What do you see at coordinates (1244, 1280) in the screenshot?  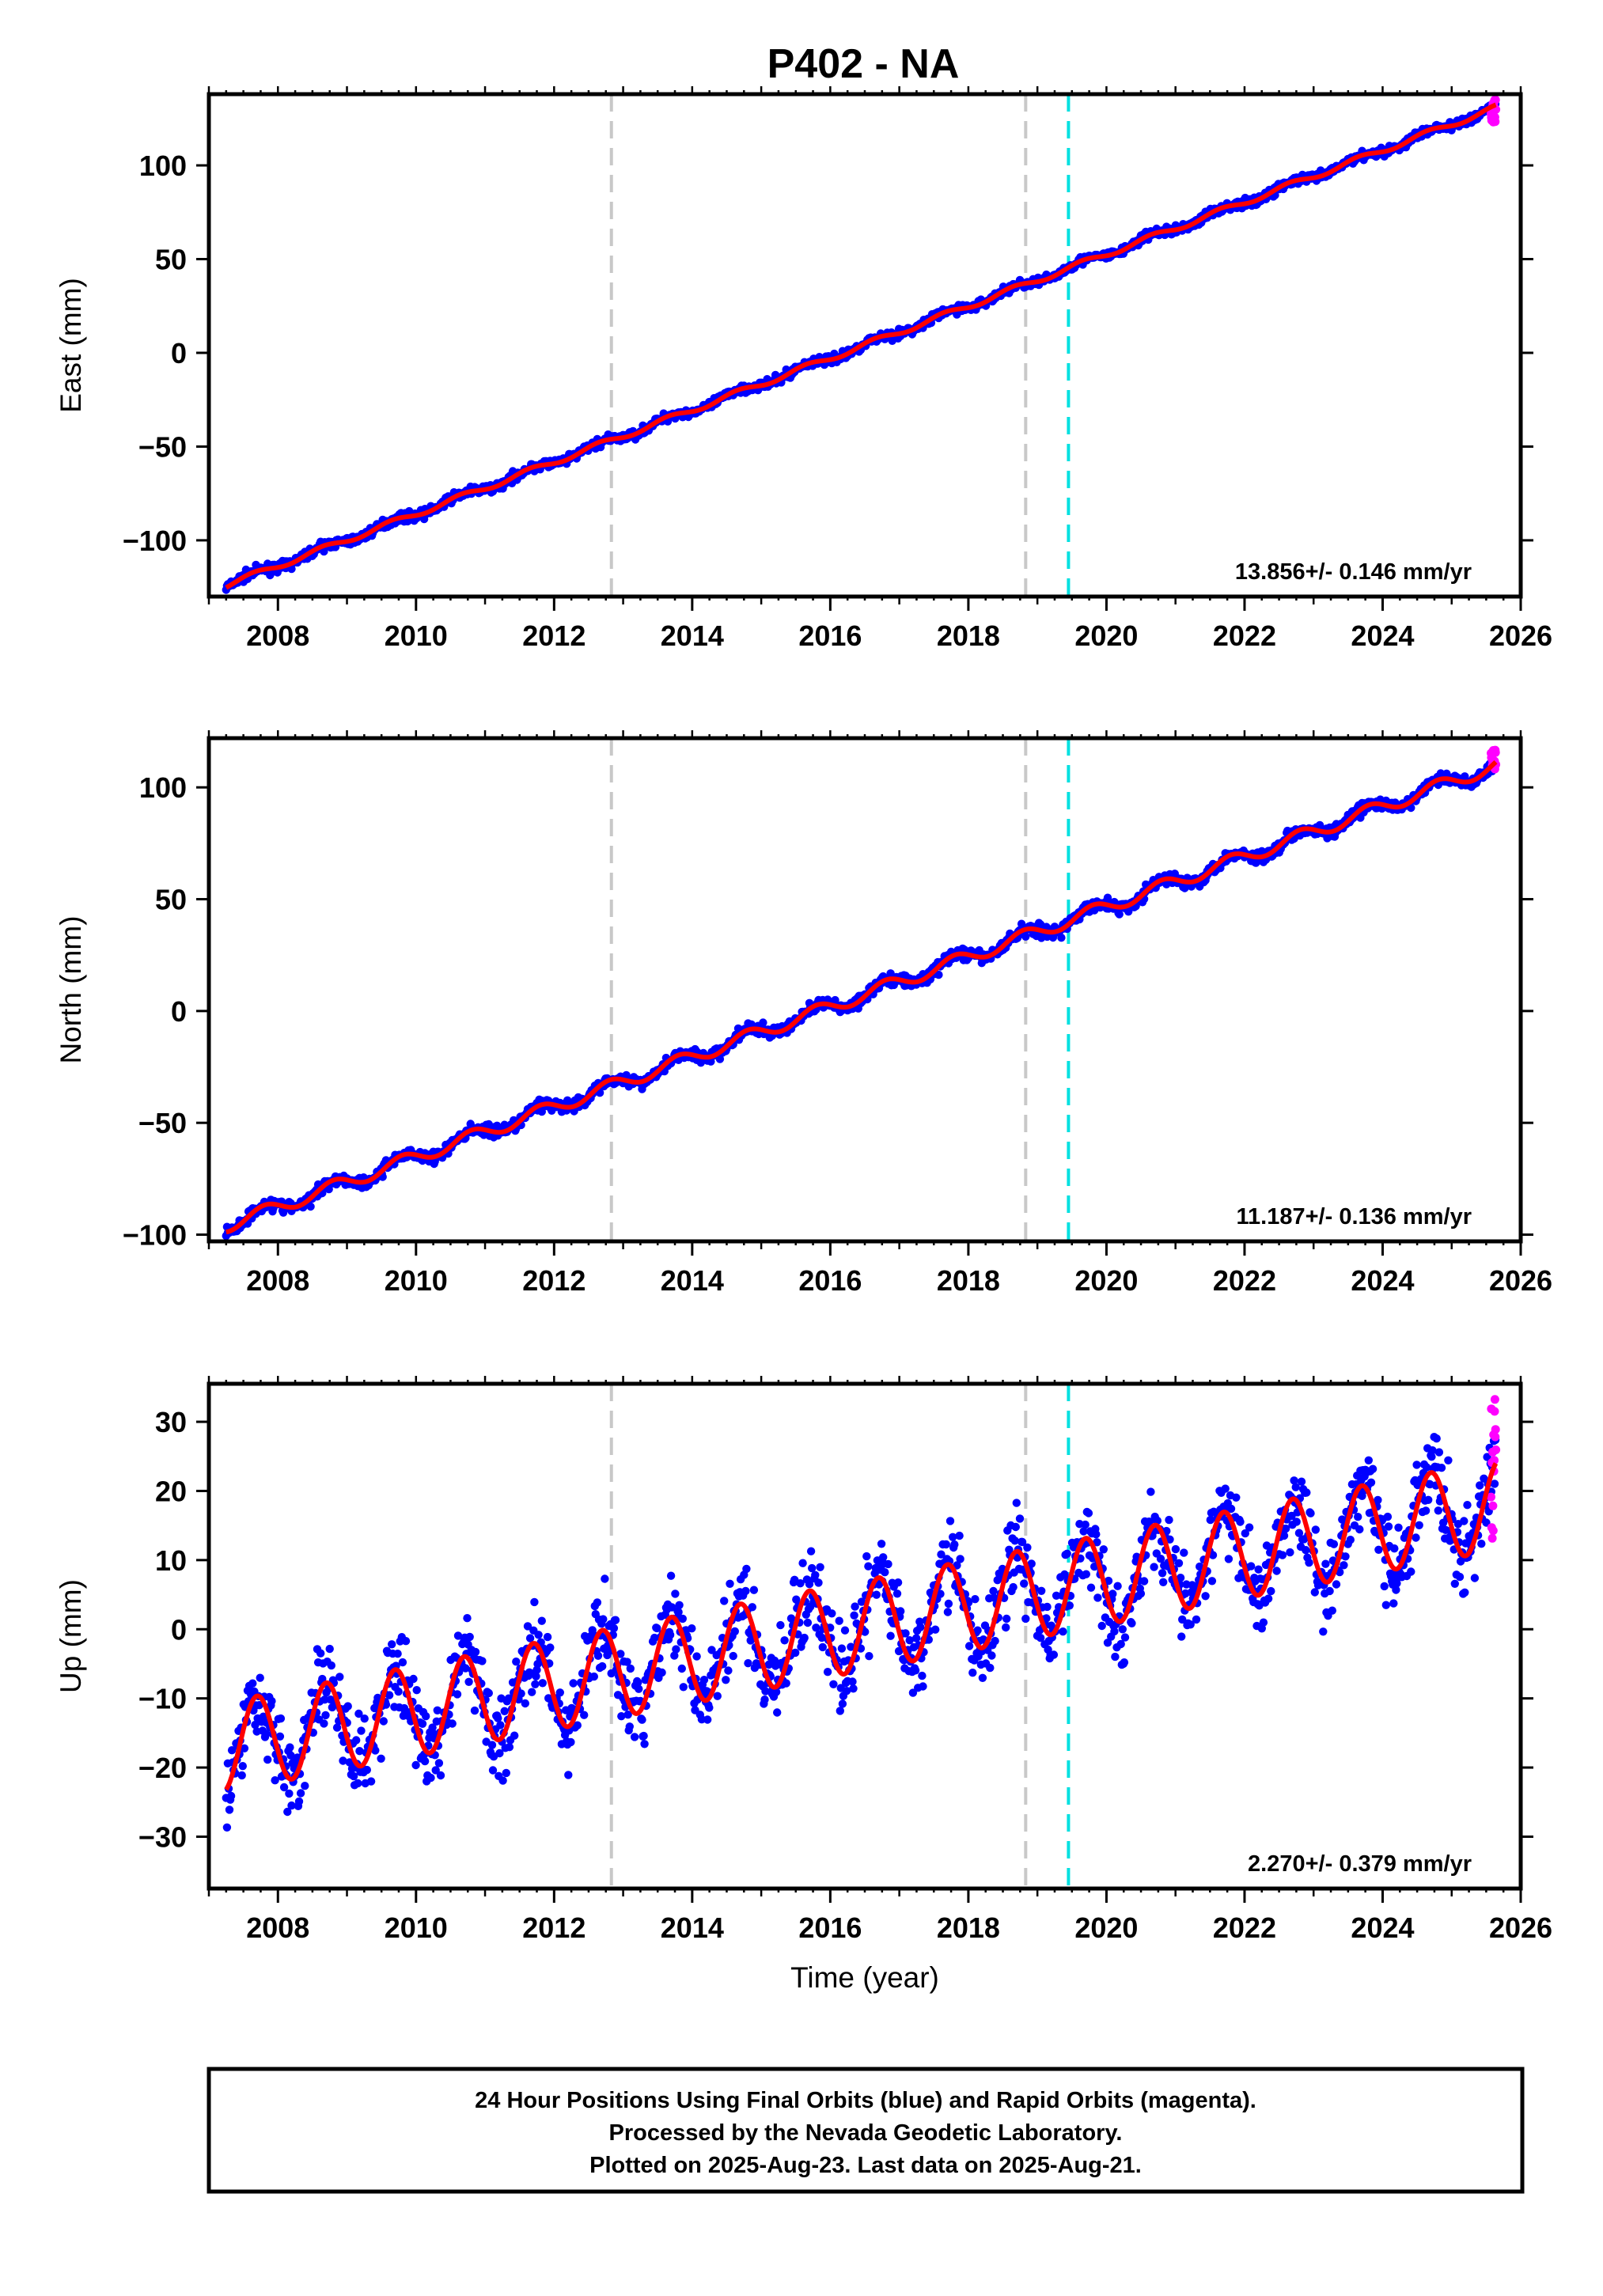 I see `x-tick-label: 2022` at bounding box center [1244, 1280].